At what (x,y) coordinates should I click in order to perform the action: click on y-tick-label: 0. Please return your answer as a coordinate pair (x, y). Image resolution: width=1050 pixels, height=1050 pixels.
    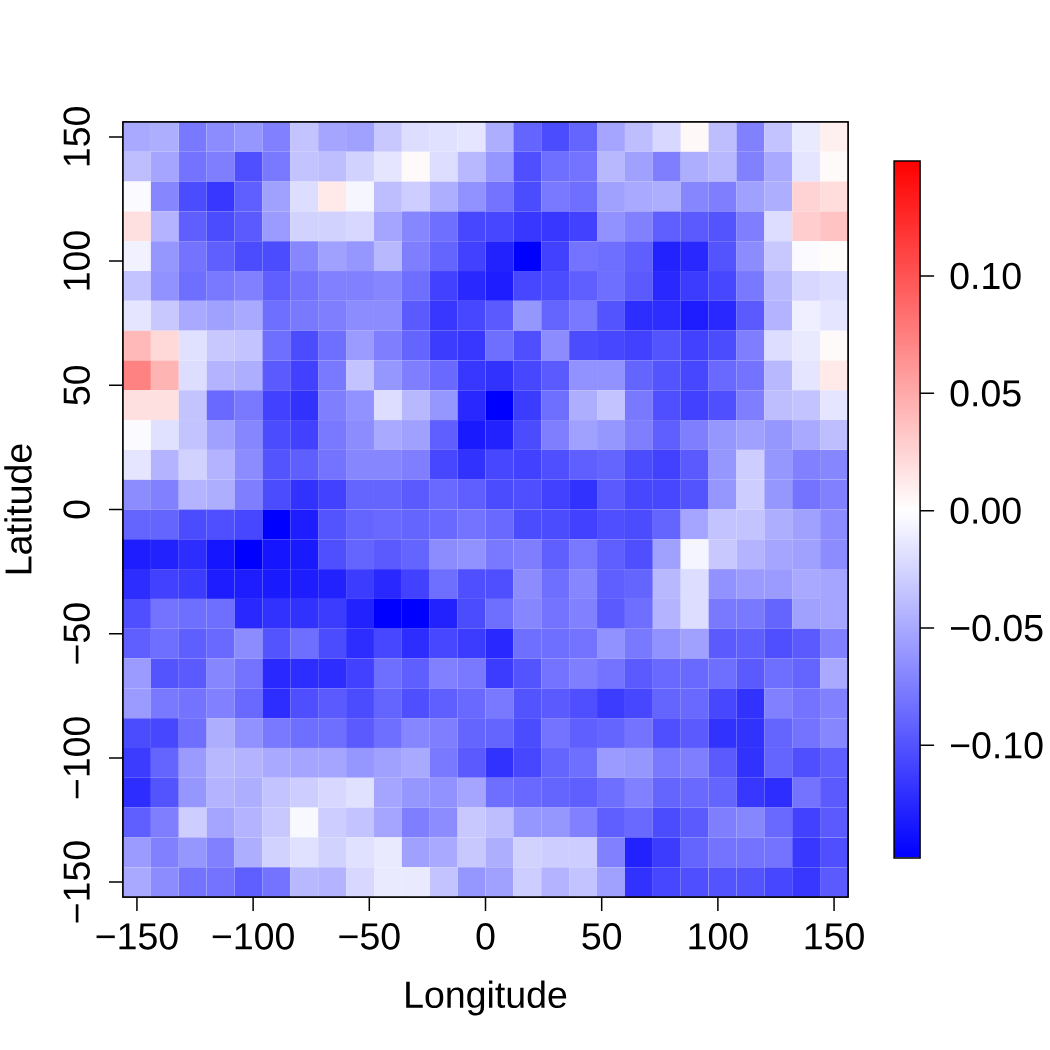
    Looking at the image, I should click on (76, 509).